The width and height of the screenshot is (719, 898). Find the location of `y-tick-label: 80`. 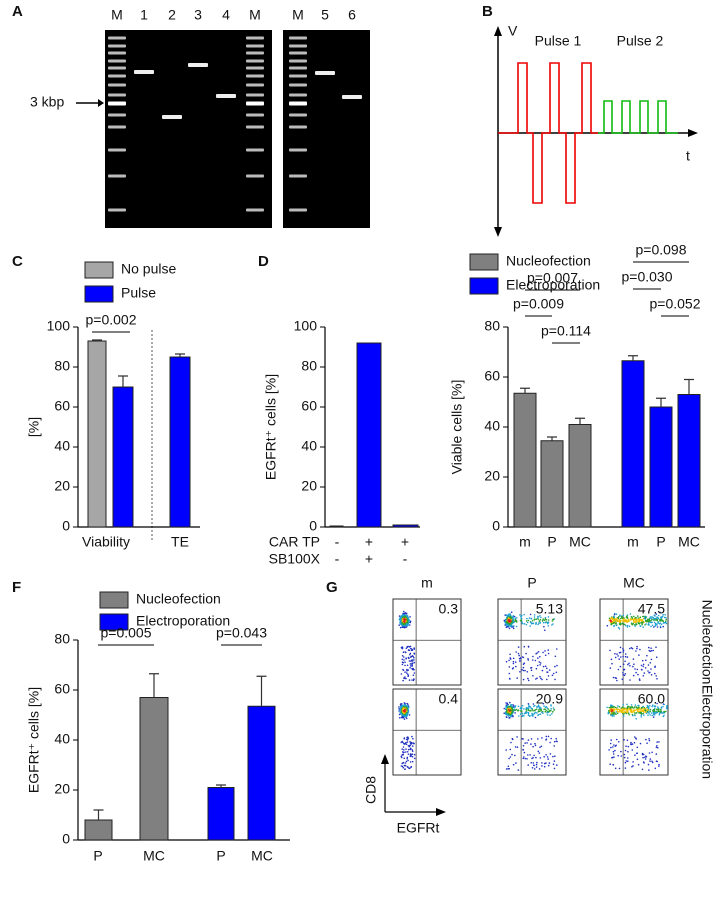

y-tick-label: 80 is located at coordinates (62, 366).